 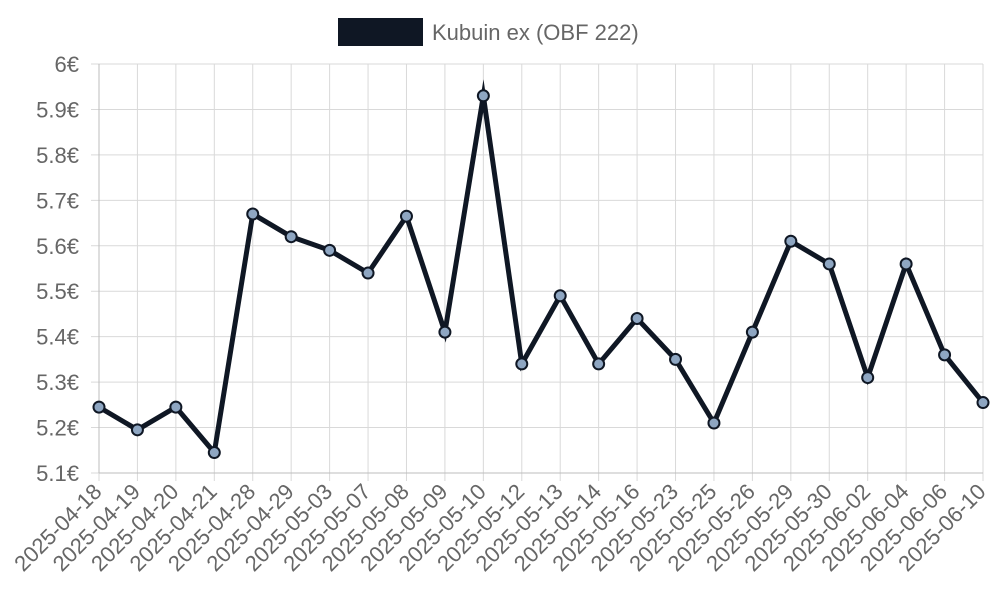 I want to click on y-tick-label: 6€, so click(x=67, y=64).